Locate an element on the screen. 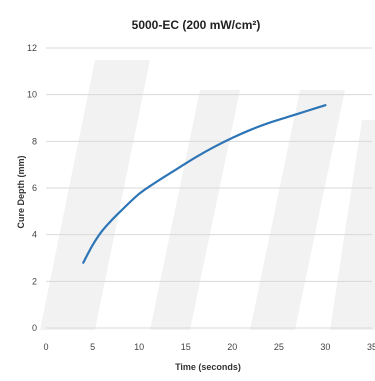 The width and height of the screenshot is (375, 381). x-tick-label: 20 is located at coordinates (232, 347).